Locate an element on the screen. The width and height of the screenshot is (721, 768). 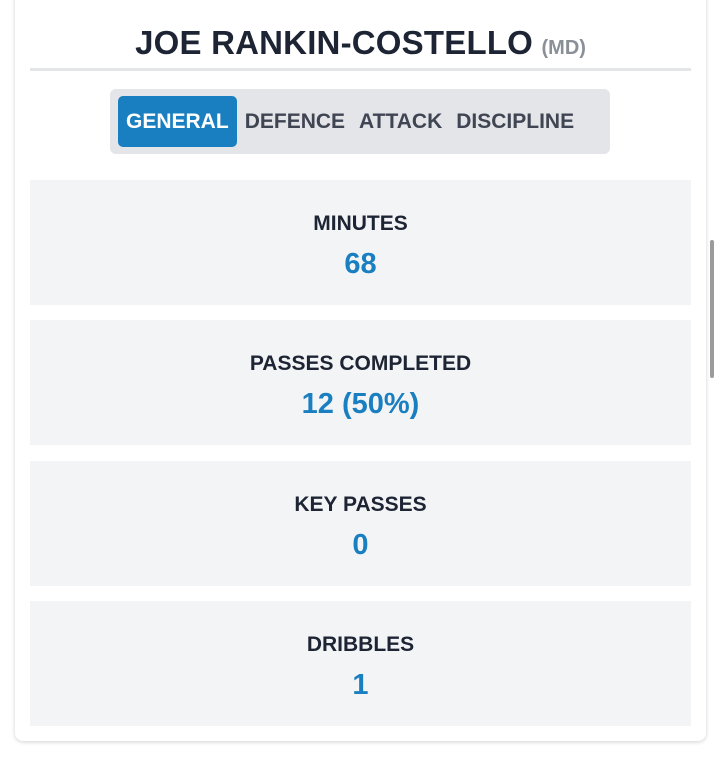
stat-label: KEY PASSES is located at coordinates (360, 504).